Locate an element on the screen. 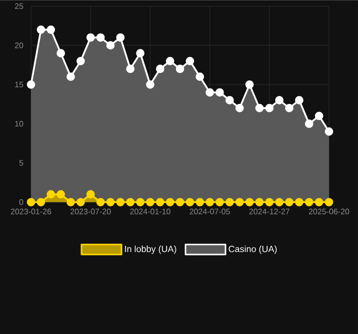  y-tick-label: 10 is located at coordinates (19, 123).